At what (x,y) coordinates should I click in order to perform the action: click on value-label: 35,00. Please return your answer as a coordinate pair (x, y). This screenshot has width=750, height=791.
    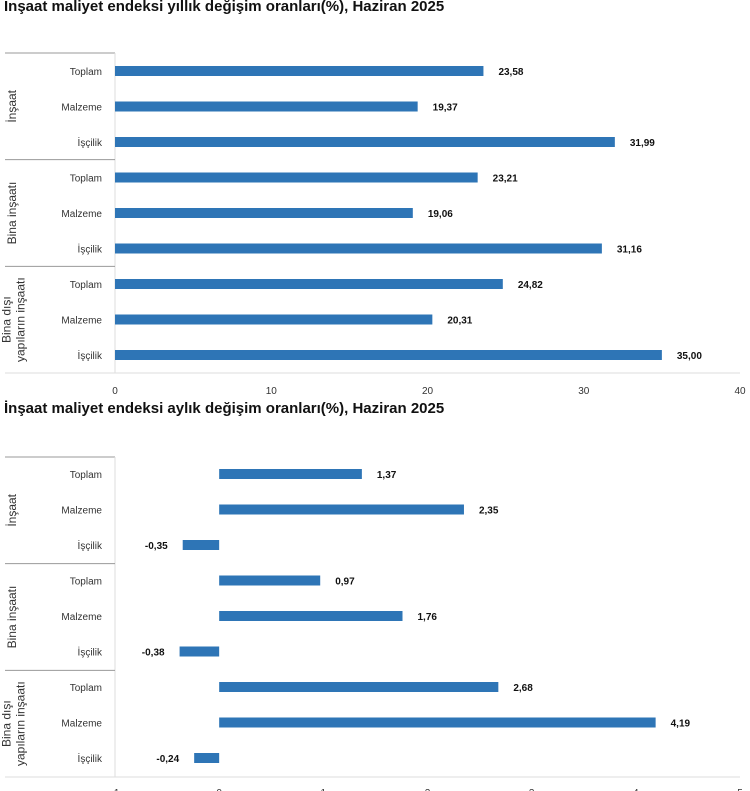
    Looking at the image, I should click on (689, 356).